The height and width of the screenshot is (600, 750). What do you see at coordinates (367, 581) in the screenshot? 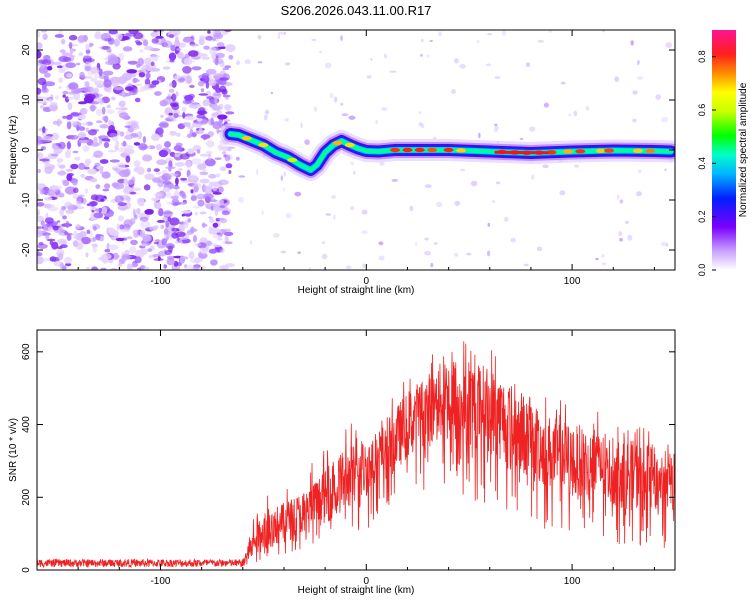
I see `snr-x-tick-label: 0` at bounding box center [367, 581].